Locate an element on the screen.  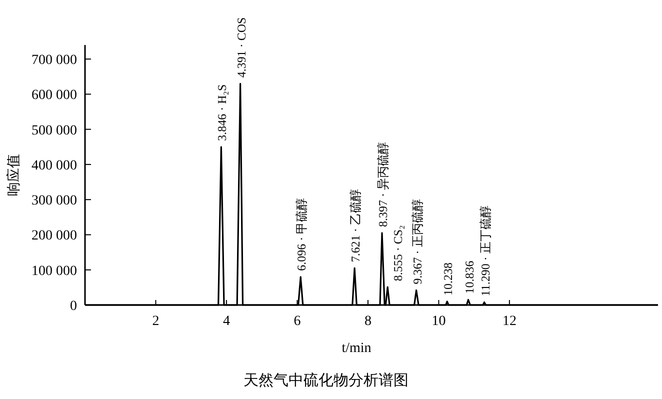
y-tick-label: 500 000 is located at coordinates (54, 130).